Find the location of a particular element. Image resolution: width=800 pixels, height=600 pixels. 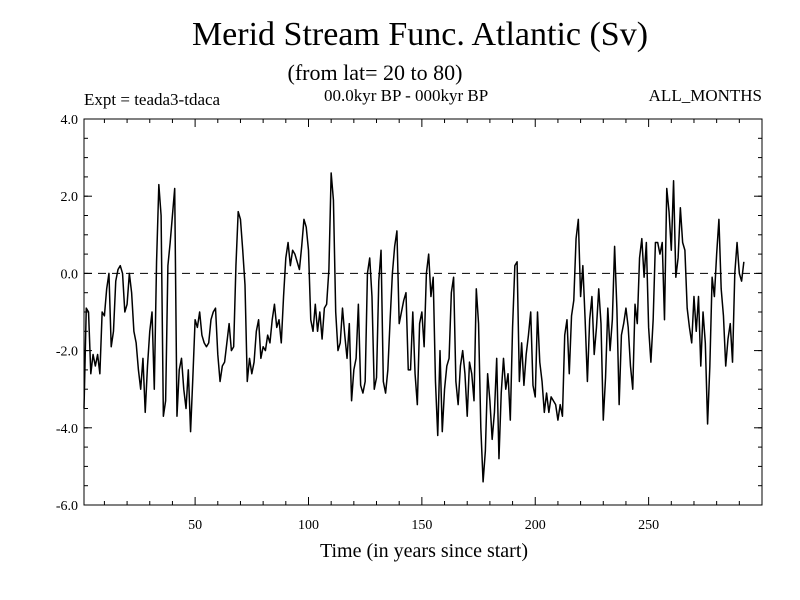

x-tick-label: 150 is located at coordinates (421, 525).